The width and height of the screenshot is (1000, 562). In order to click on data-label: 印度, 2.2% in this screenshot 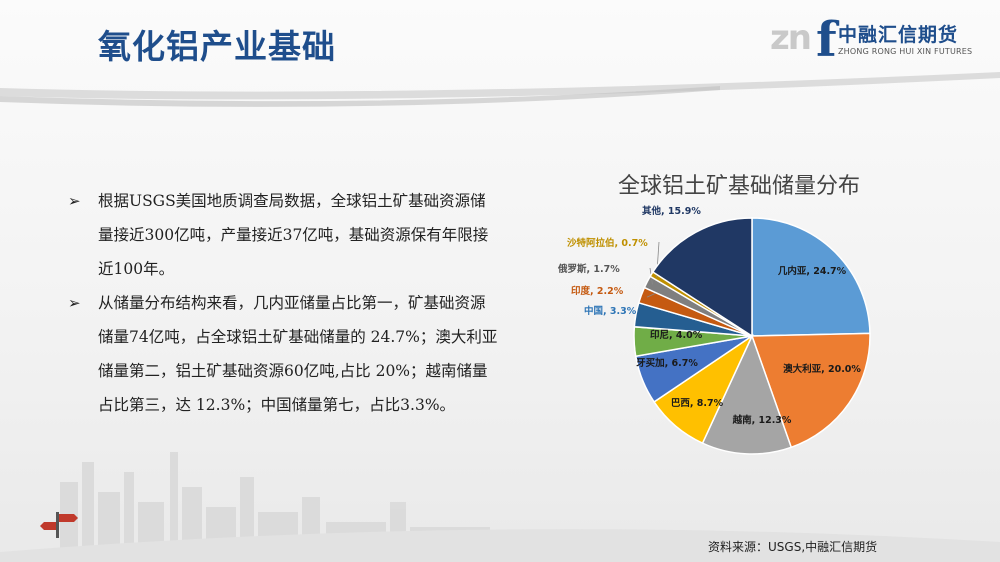, I will do `click(597, 291)`.